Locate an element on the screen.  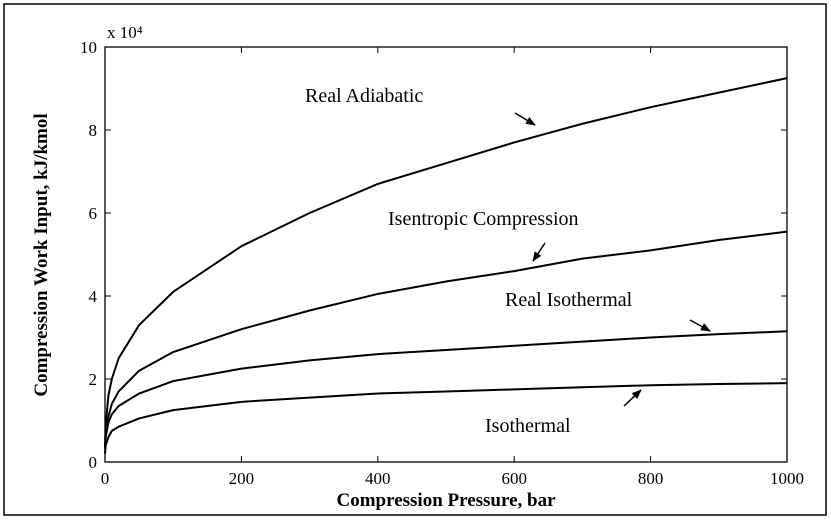
line-series is located at coordinates (446, 418).